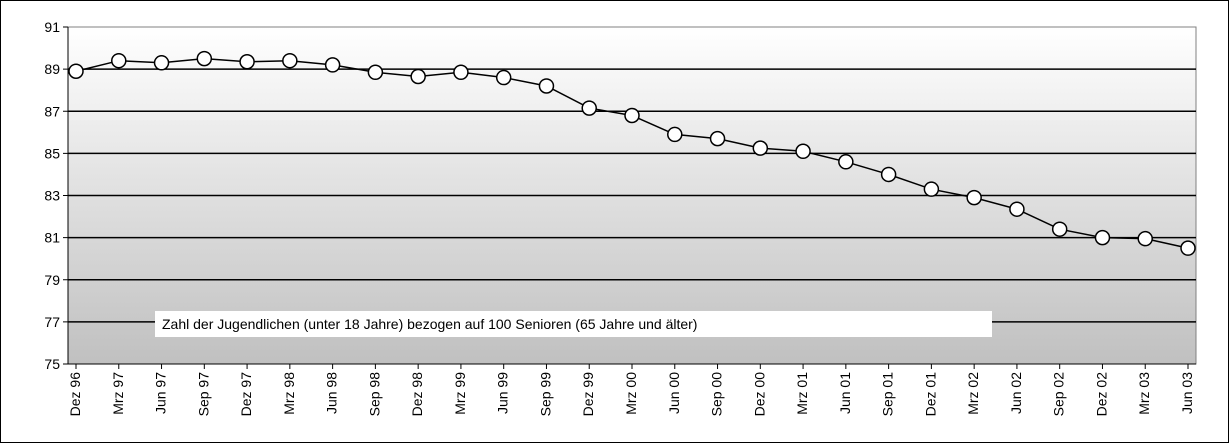  Describe the element at coordinates (674, 393) in the screenshot. I see `x-tick-label: Jun 00` at that location.